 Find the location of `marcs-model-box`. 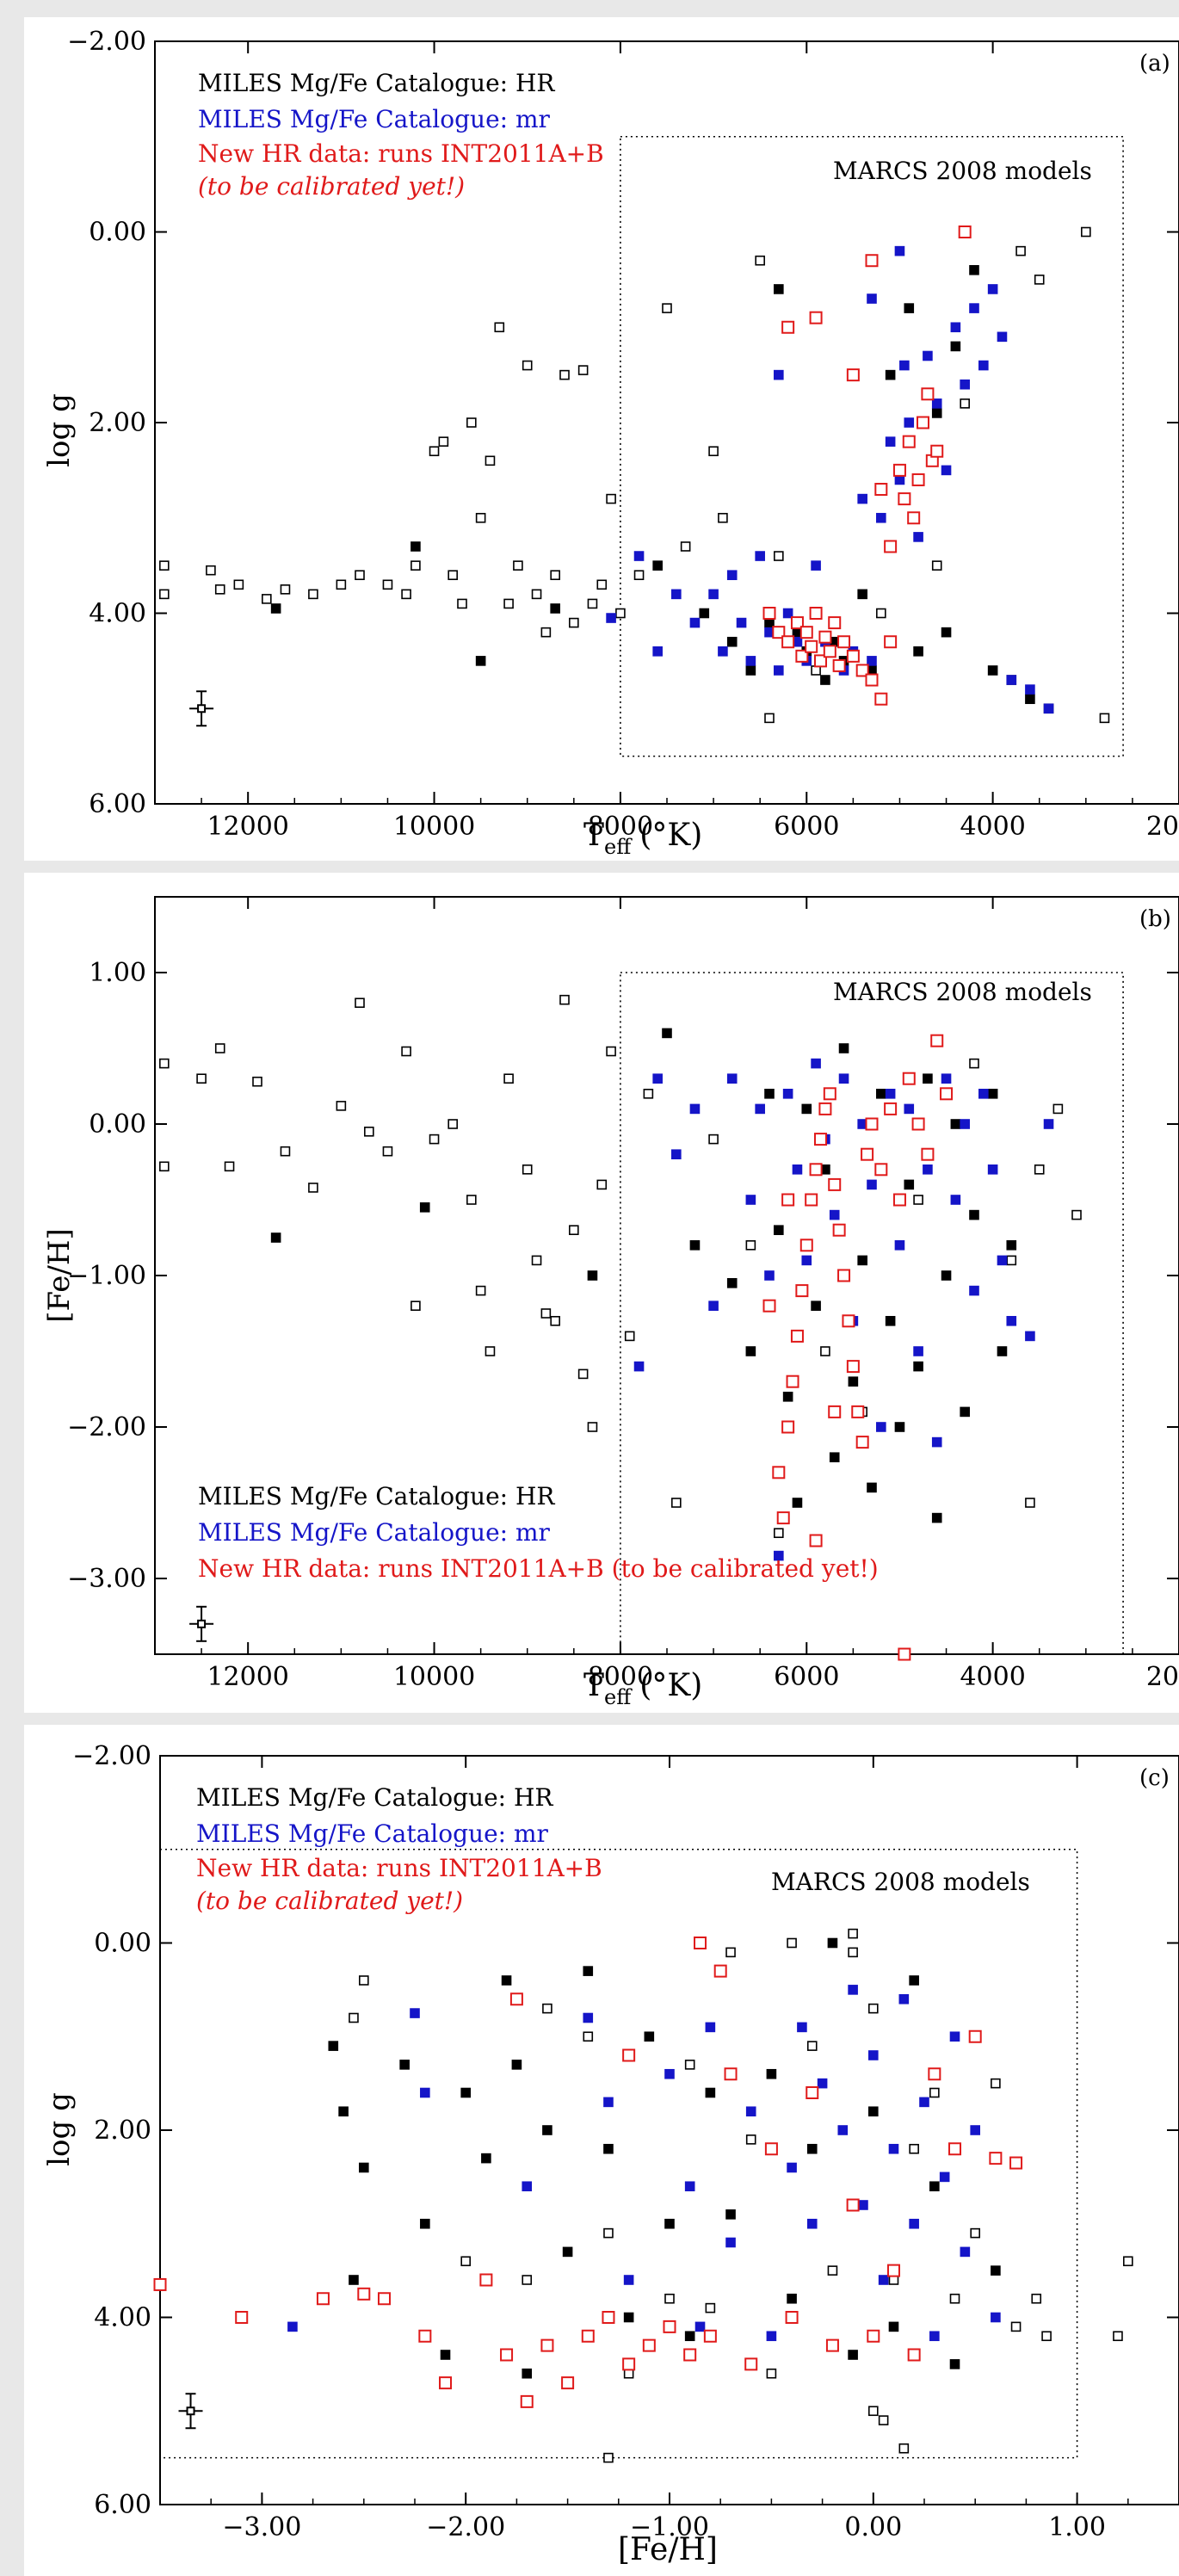

marcs-model-box is located at coordinates (872, 446).